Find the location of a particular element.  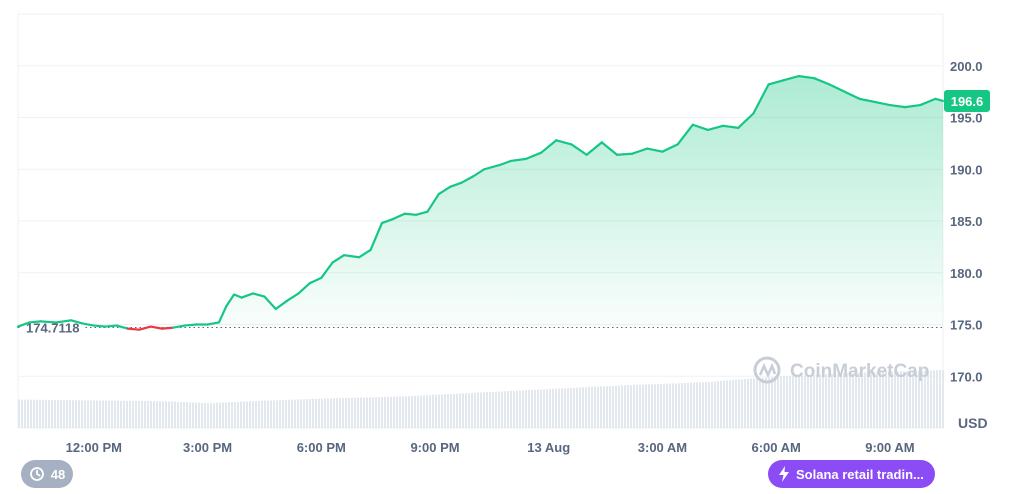

events-count: 48 is located at coordinates (58, 474).